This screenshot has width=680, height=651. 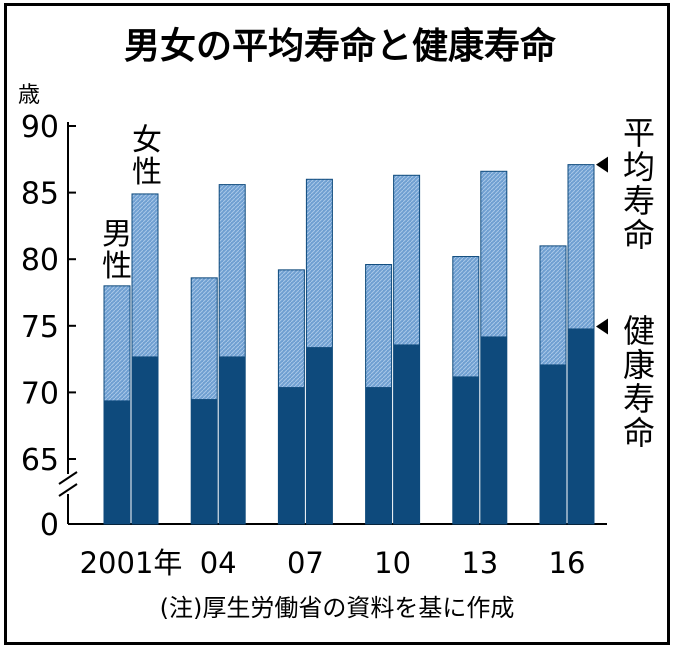 I want to click on legend-label-average: 均, so click(x=639, y=167).